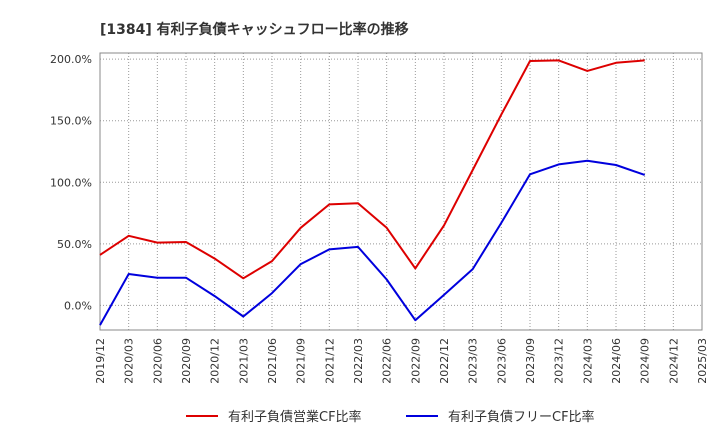 The height and width of the screenshot is (444, 720). What do you see at coordinates (616, 361) in the screenshot?
I see `x-tick-label: 2024/06` at bounding box center [616, 361].